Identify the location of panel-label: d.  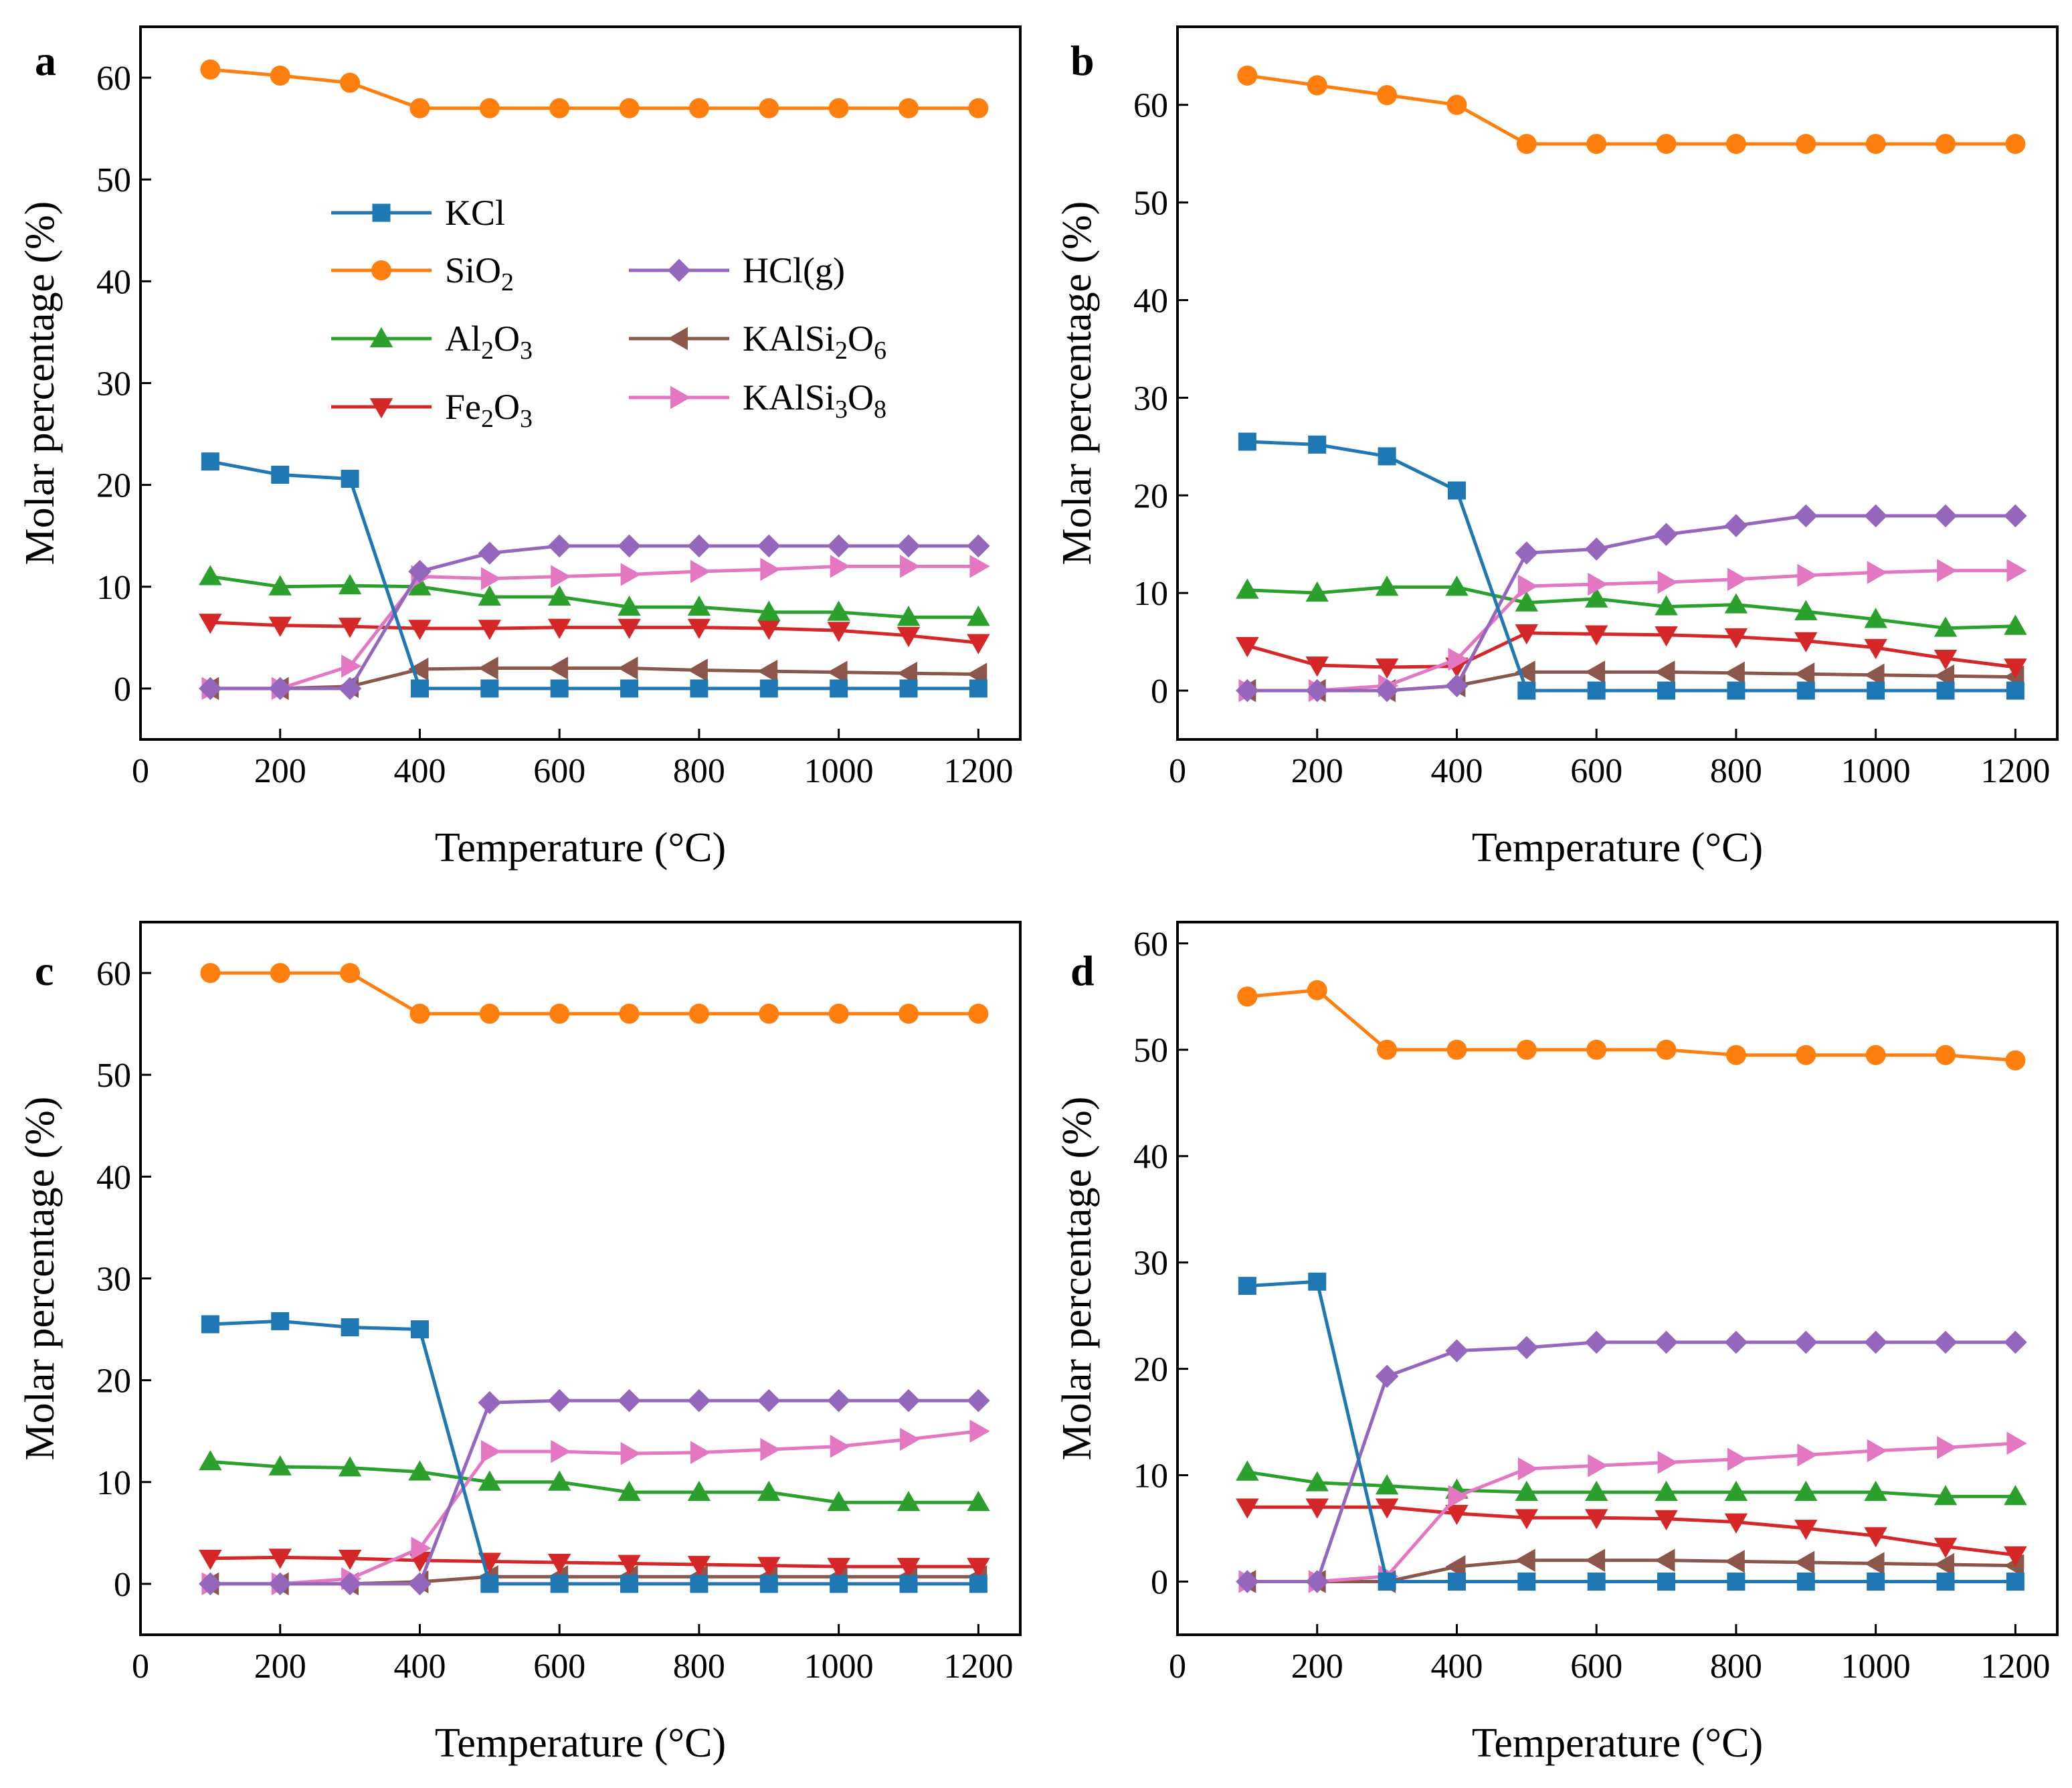
(1082, 970).